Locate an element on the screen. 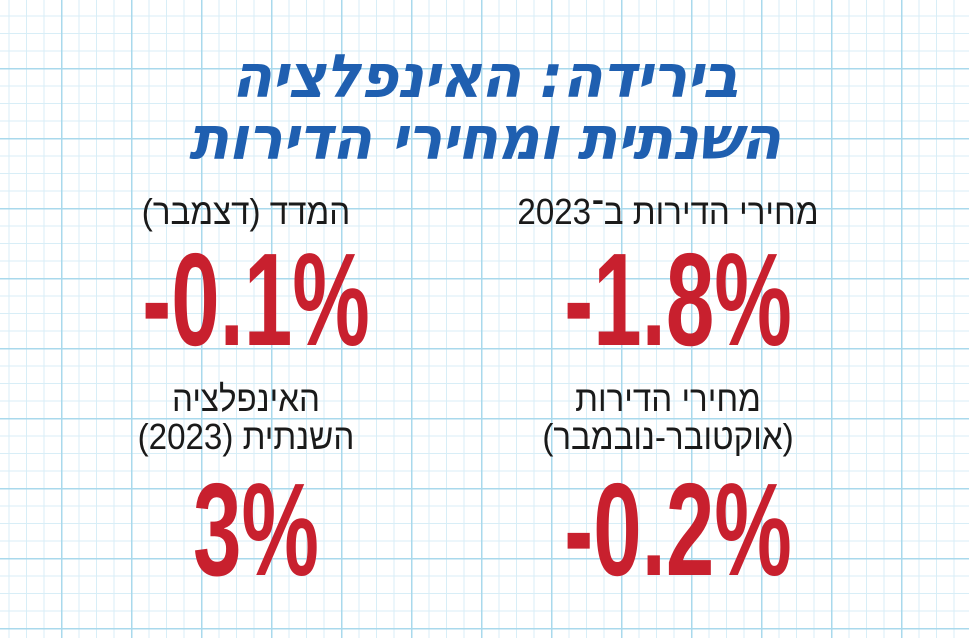  index-december-label: המדד (דצמבר) is located at coordinates (246, 211).